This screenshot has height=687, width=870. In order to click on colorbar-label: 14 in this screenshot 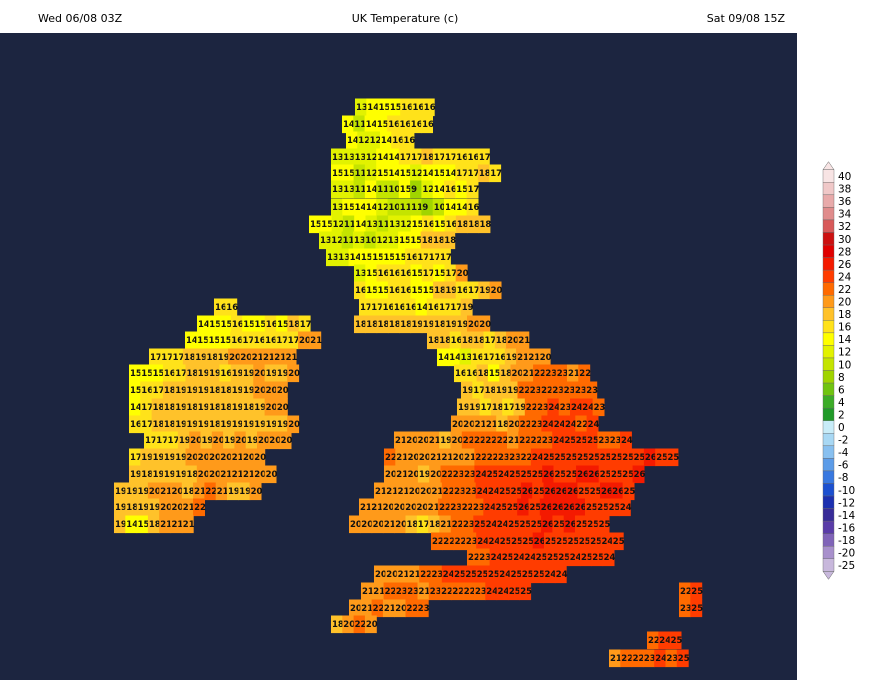, I will do `click(845, 340)`.